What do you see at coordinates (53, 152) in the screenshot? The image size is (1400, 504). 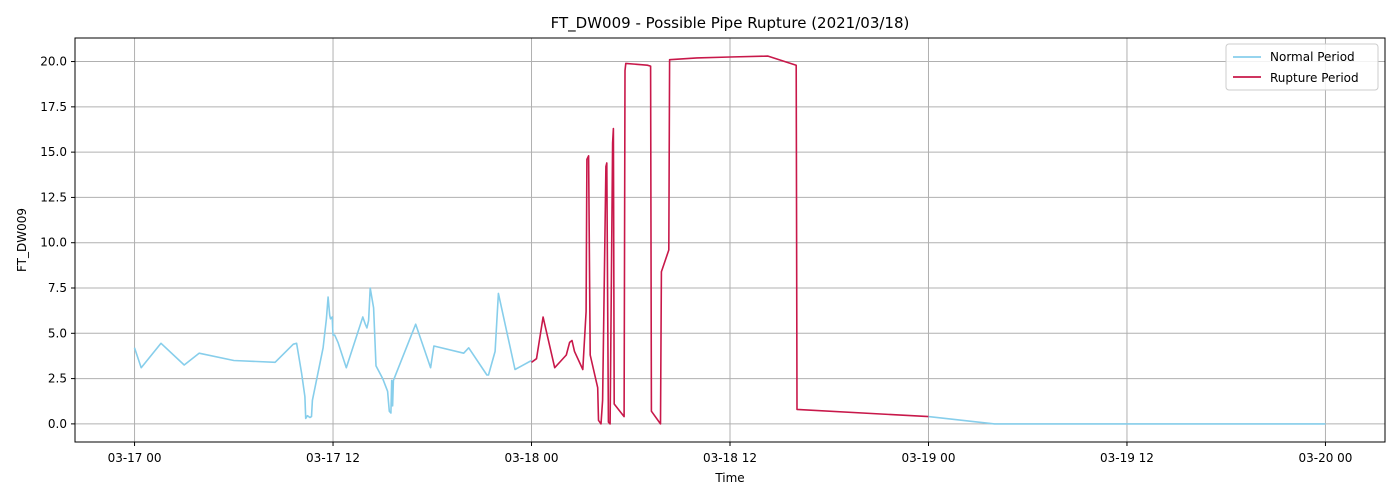 I see `y-tick-label: 15.0` at bounding box center [53, 152].